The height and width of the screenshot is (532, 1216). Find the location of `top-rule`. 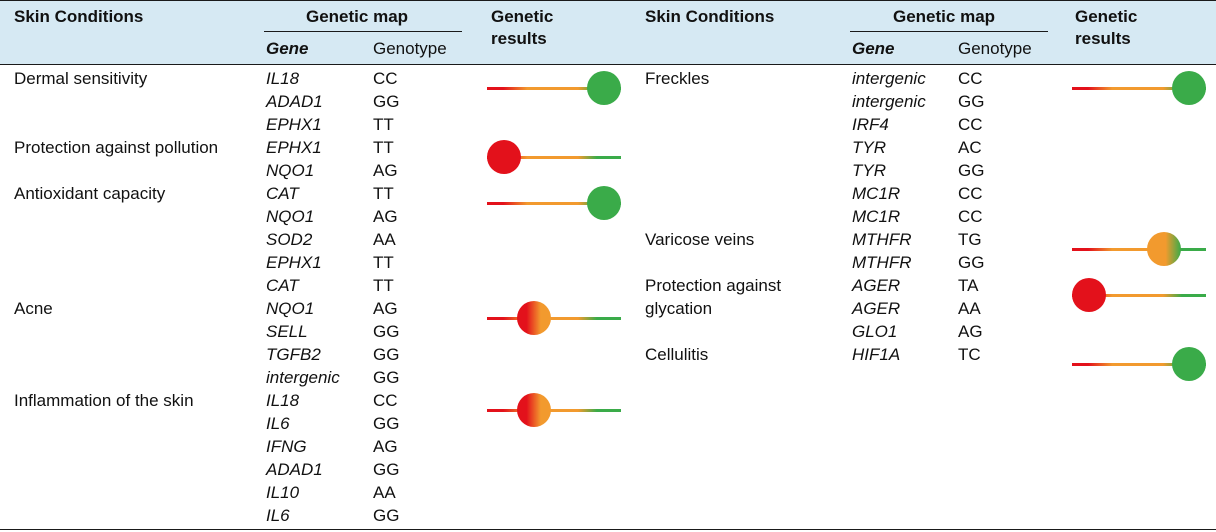

top-rule is located at coordinates (608, 0).